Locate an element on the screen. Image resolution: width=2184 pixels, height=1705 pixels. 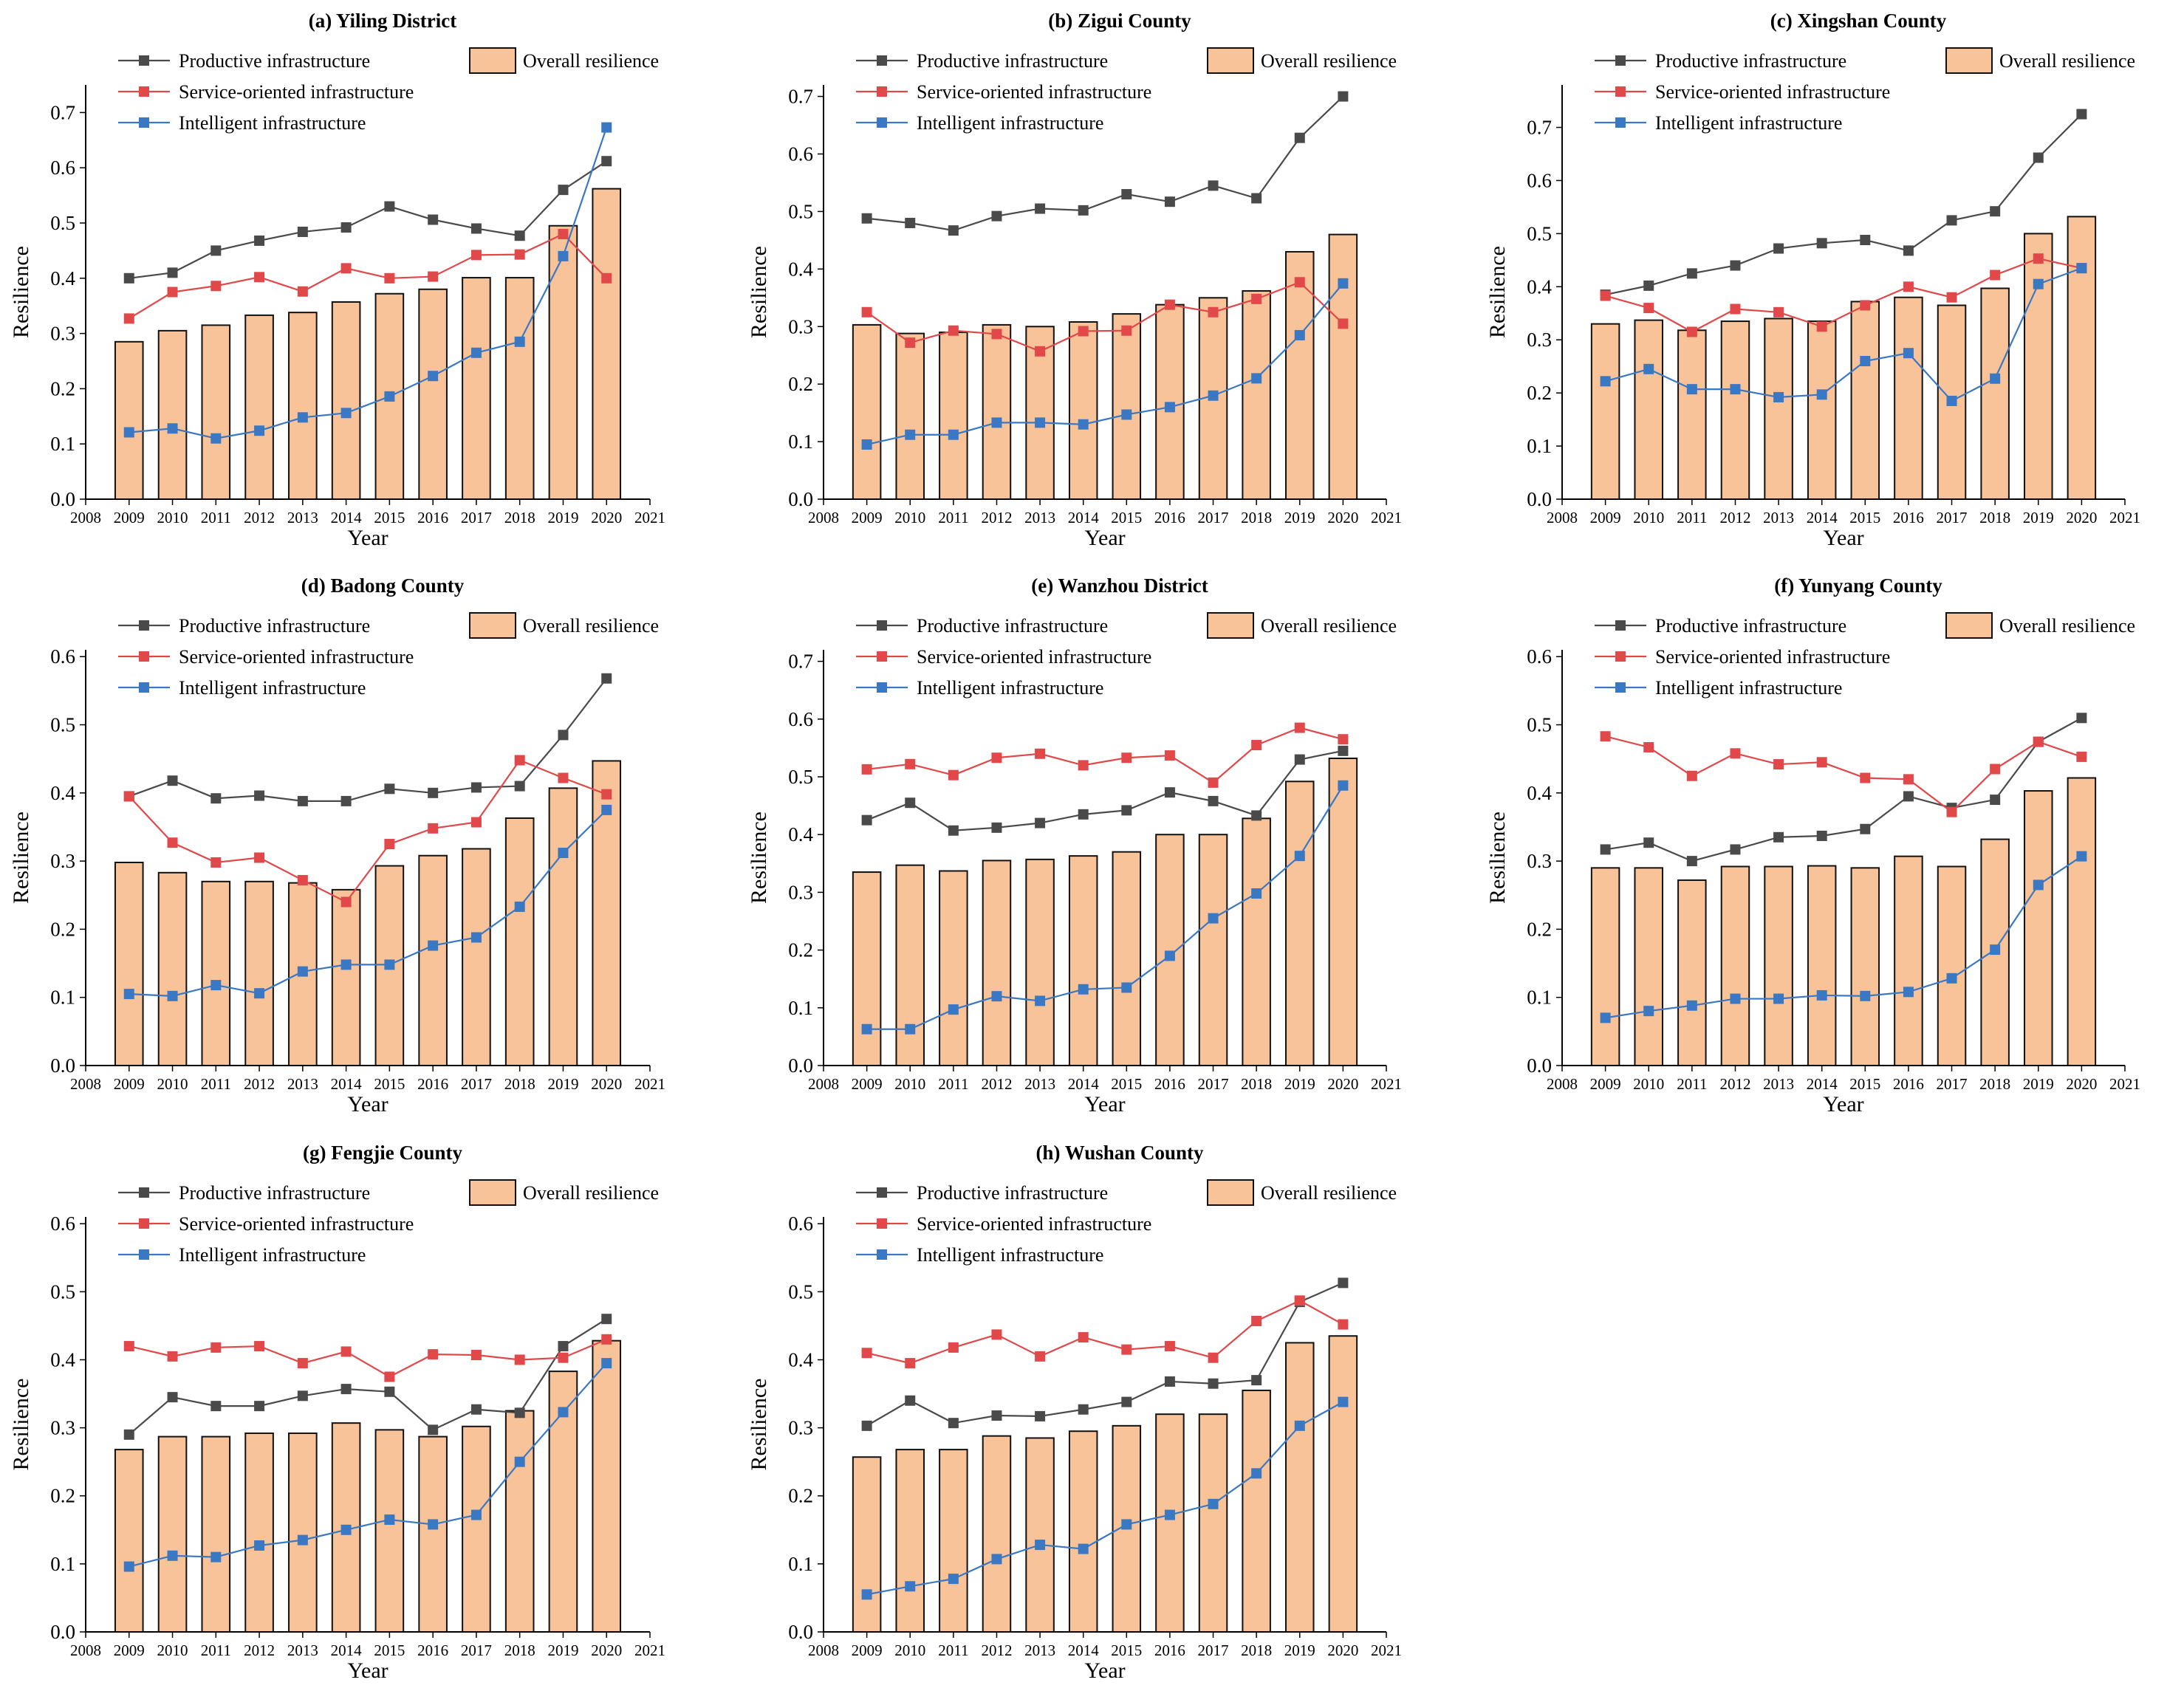
y-tick-label: 0.4 is located at coordinates (800, 269).